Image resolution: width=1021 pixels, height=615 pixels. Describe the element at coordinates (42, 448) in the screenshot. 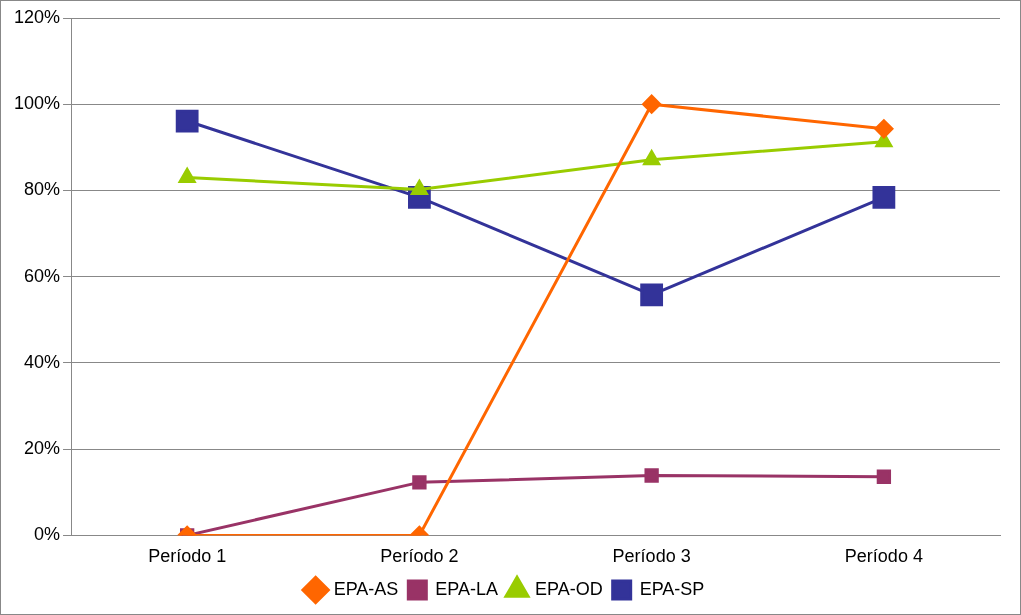

I see `y-tick-label: 20%` at that location.